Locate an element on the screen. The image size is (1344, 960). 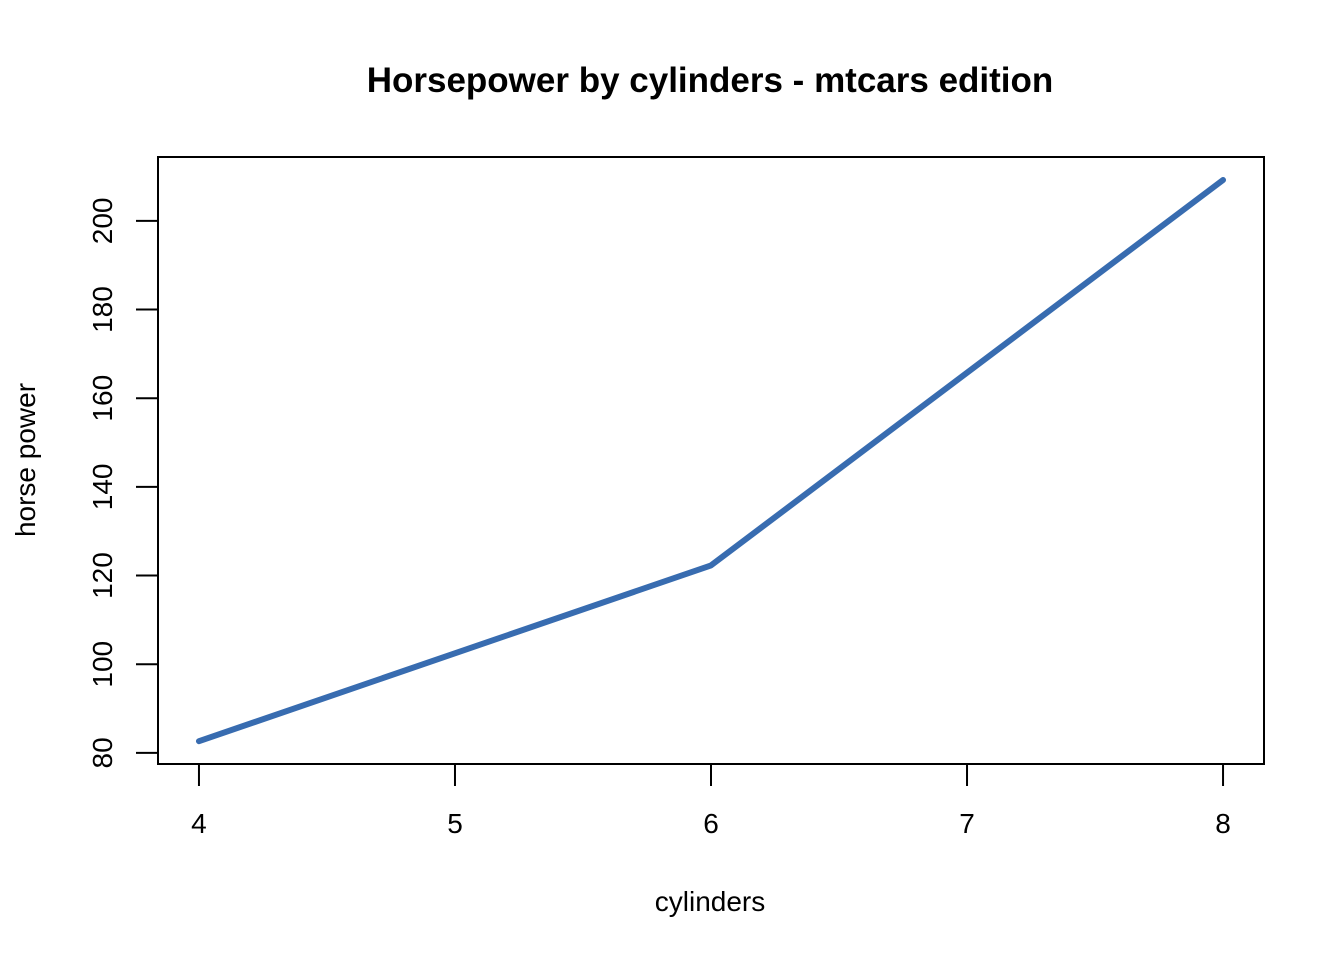
x-tick-label: 4 is located at coordinates (199, 823).